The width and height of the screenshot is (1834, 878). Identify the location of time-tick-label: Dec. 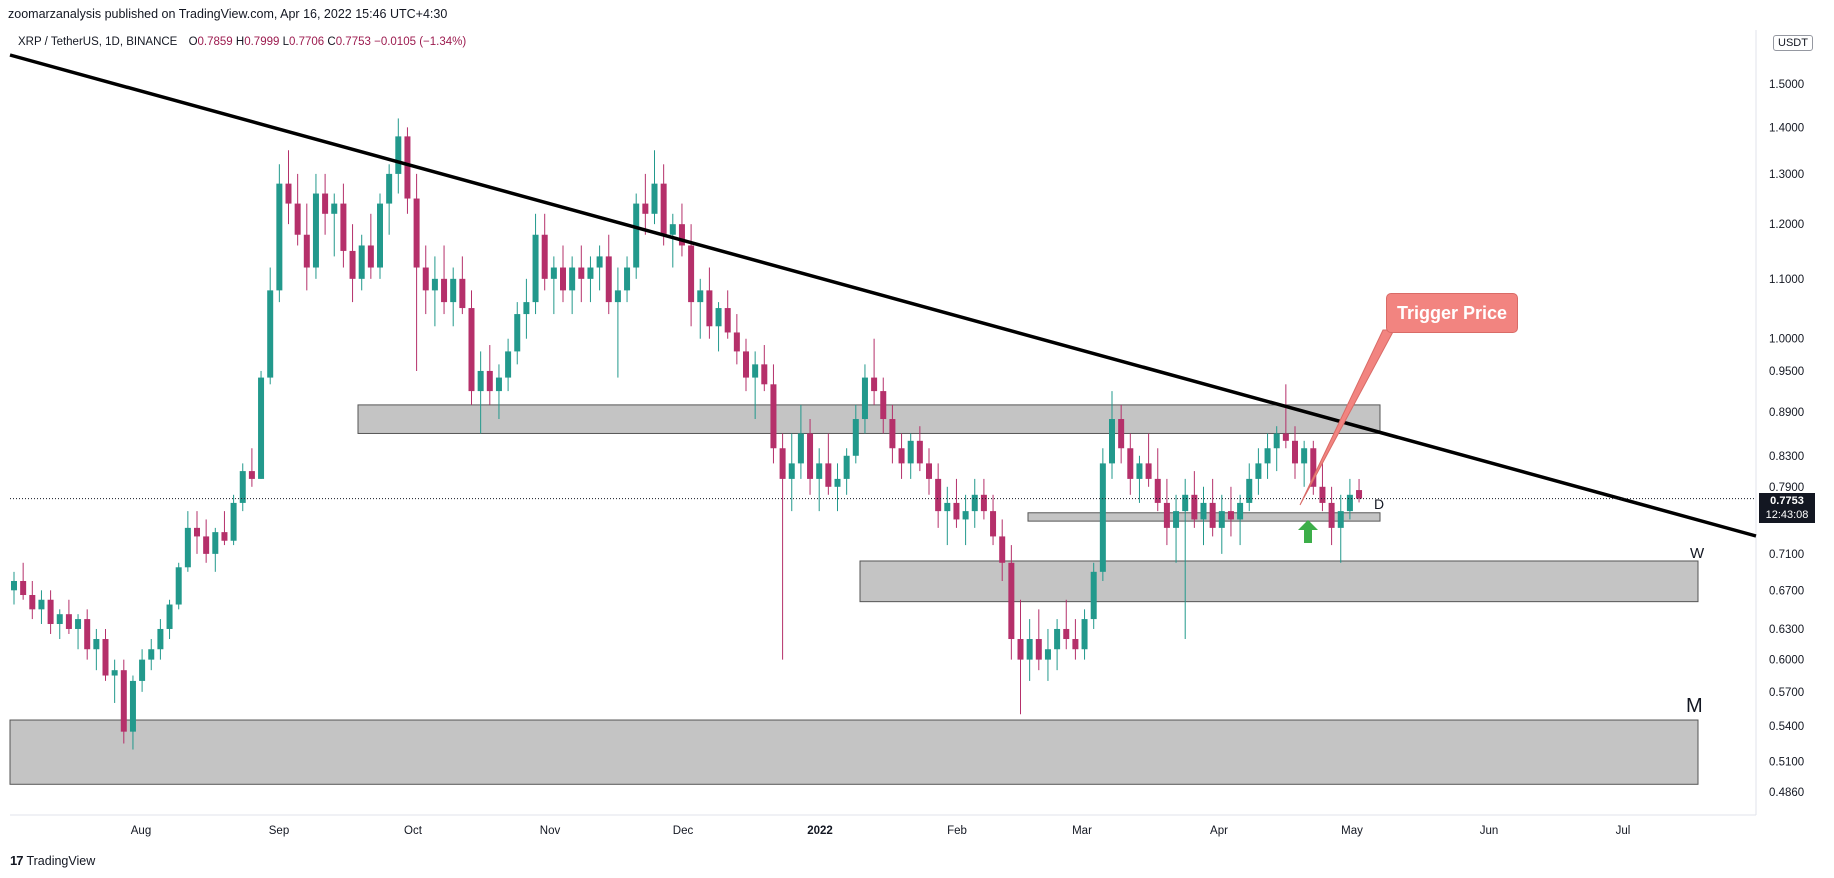
(683, 831).